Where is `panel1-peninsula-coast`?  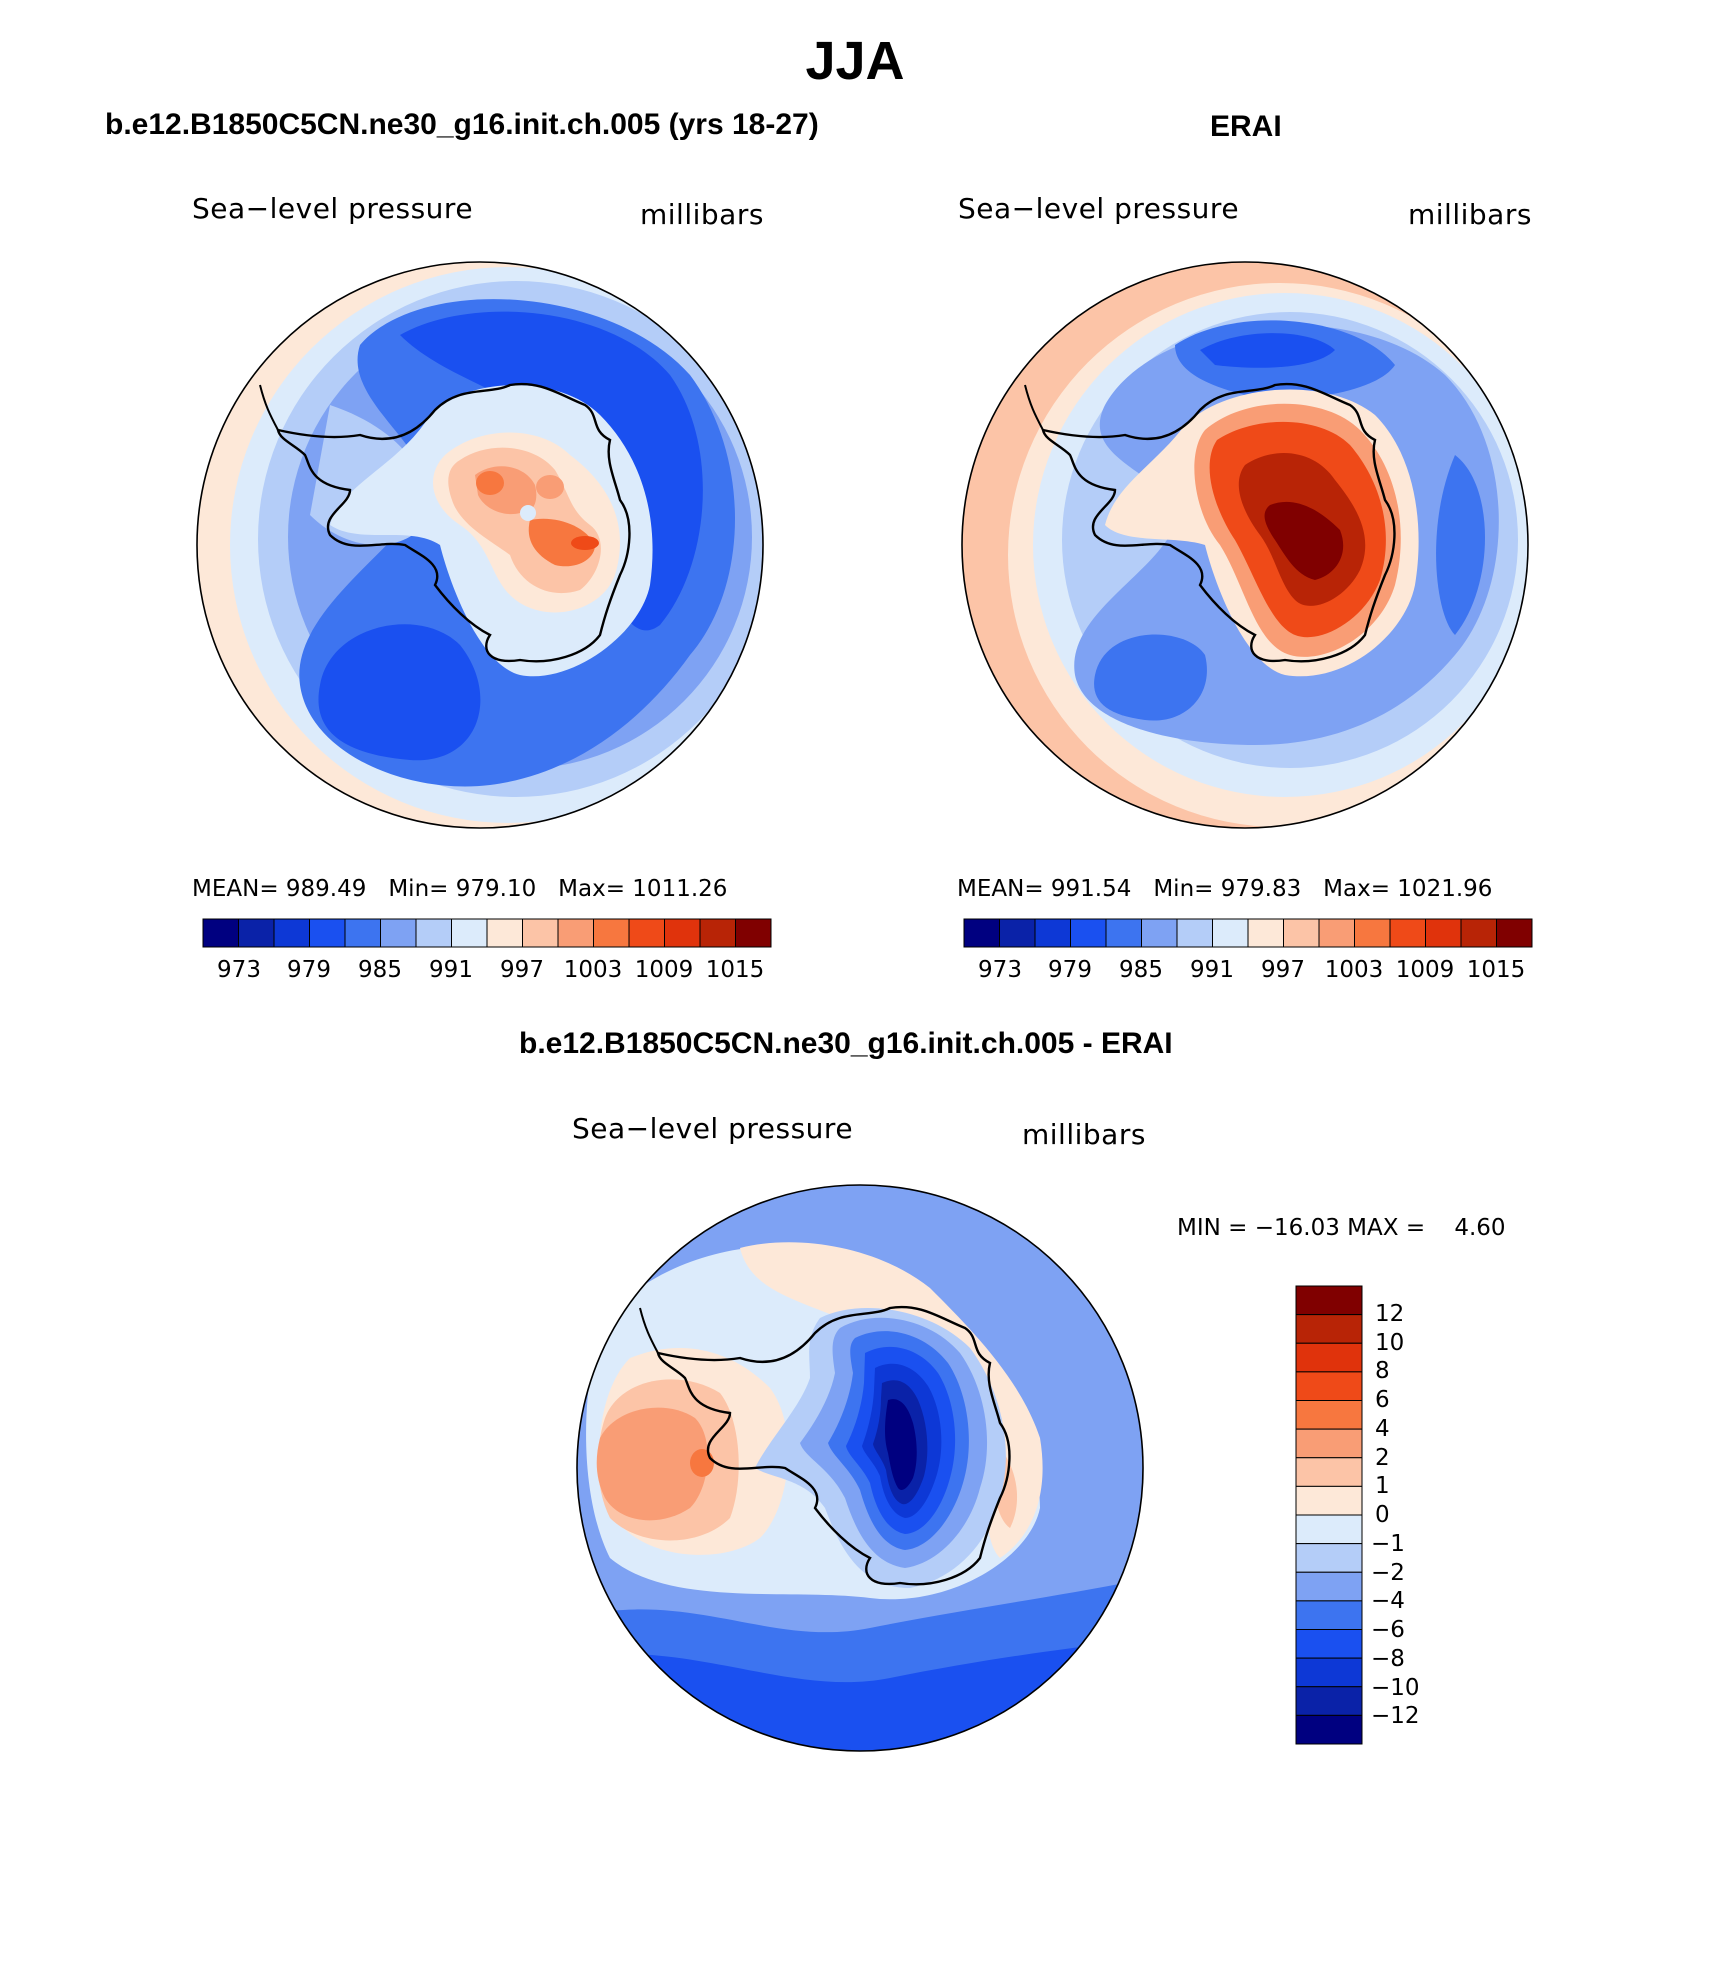 panel1-peninsula-coast is located at coordinates (269, 407).